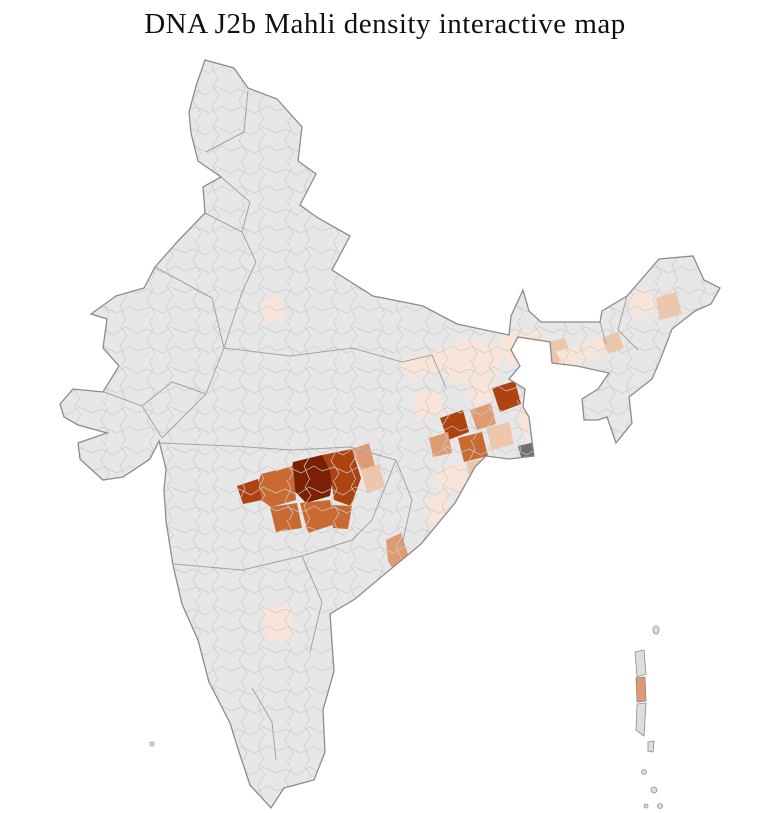 The width and height of the screenshot is (770, 813). Describe the element at coordinates (385, 24) in the screenshot. I see `page-title: DNA J2b Mahli density interactive map` at that location.